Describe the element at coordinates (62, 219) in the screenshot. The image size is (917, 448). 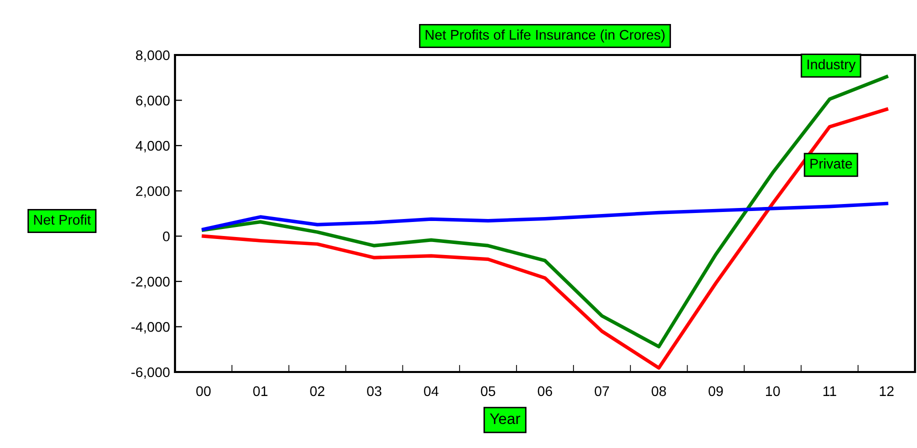
I see `y-axis-title: Net Profit` at that location.